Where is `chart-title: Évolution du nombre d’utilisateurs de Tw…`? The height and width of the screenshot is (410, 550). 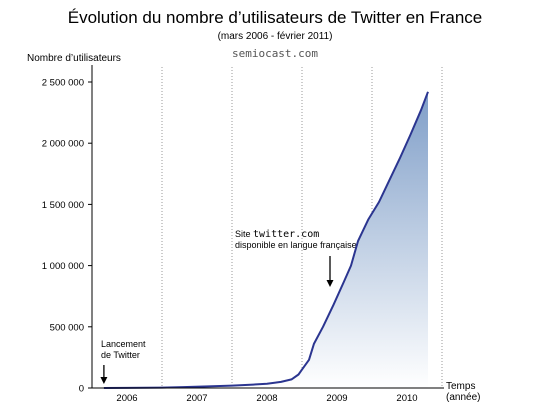
chart-title: Évolution du nombre d’utilisateurs de Tw… is located at coordinates (275, 17).